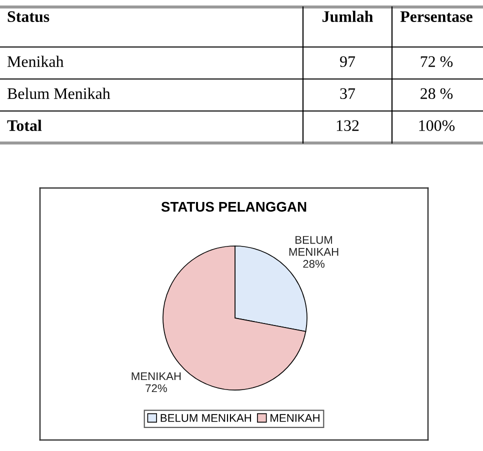 This screenshot has height=451, width=483. Describe the element at coordinates (348, 93) in the screenshot. I see `data-label: 37` at that location.